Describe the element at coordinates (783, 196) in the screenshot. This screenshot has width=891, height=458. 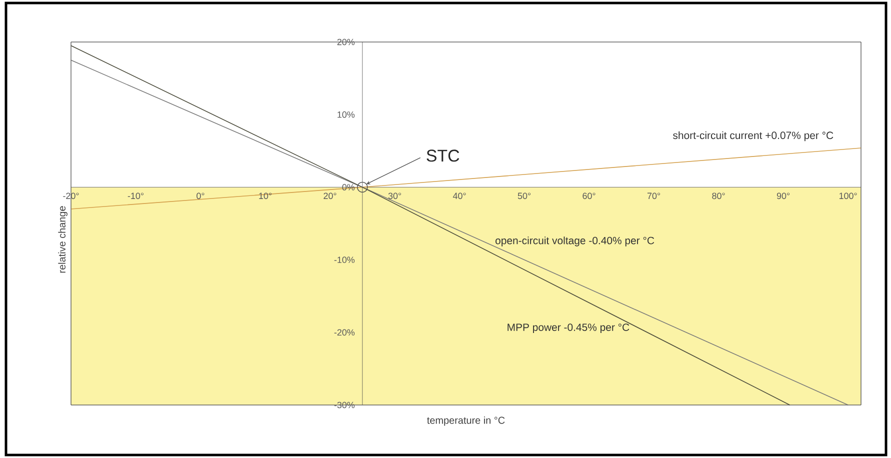
I see `x-tick-label: 90°` at that location.